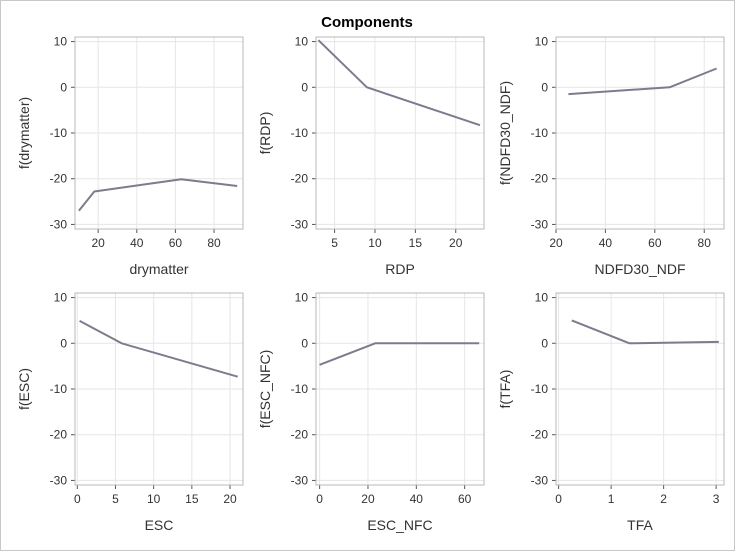  I want to click on y-axis-label: f(ESC_NFC), so click(265, 389).